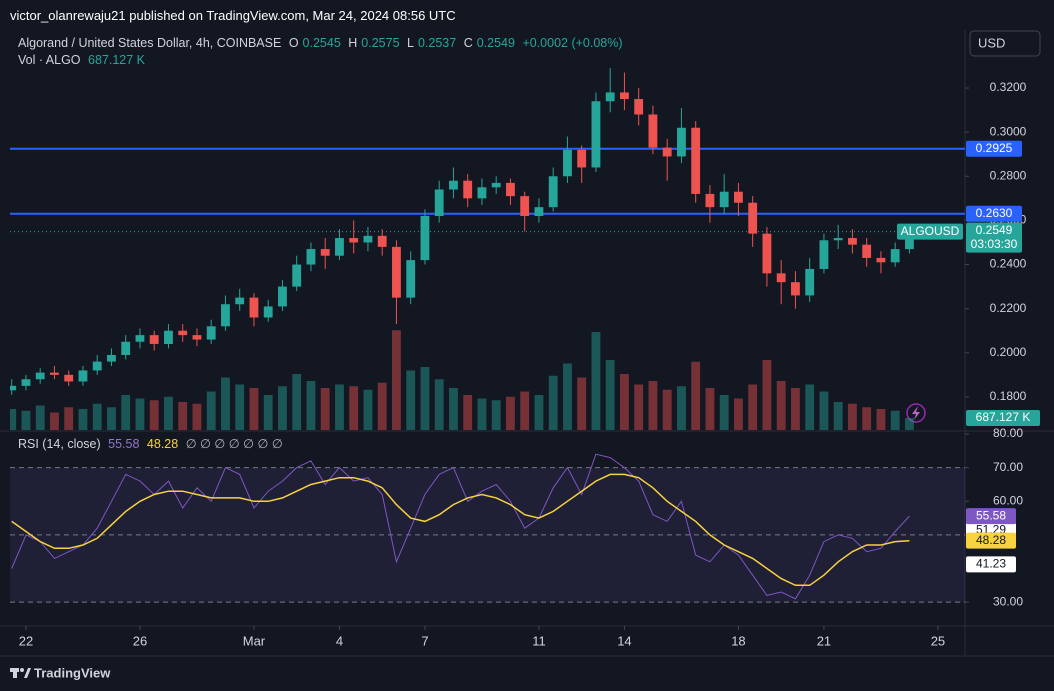 The width and height of the screenshot is (1054, 691). Describe the element at coordinates (994, 148) in the screenshot. I see `level-label: 0.2925` at that location.